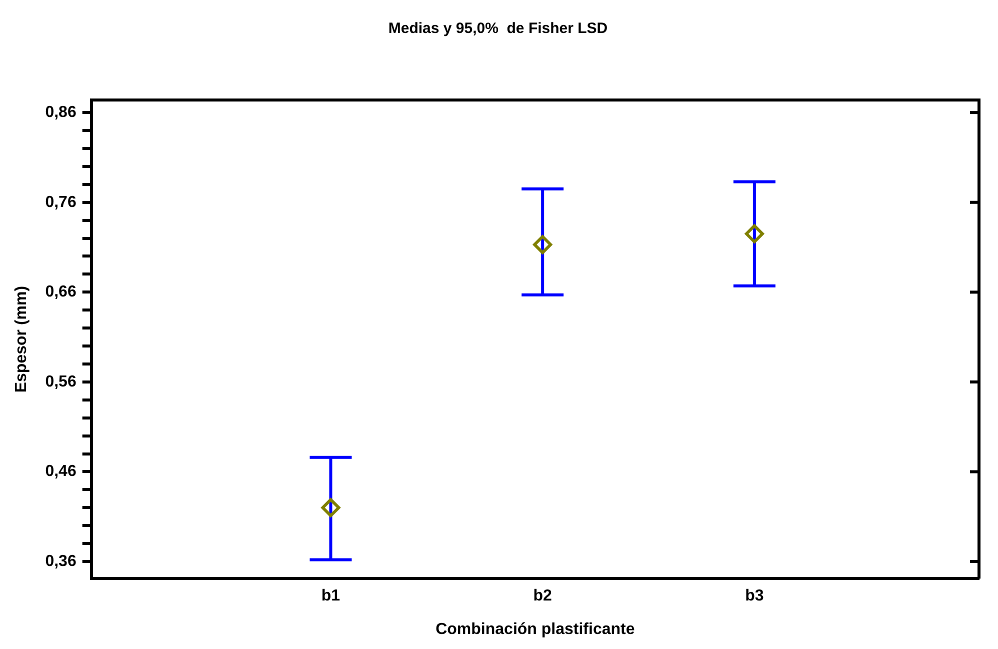  I want to click on y-axis-title: Espesor (mm), so click(21, 339).